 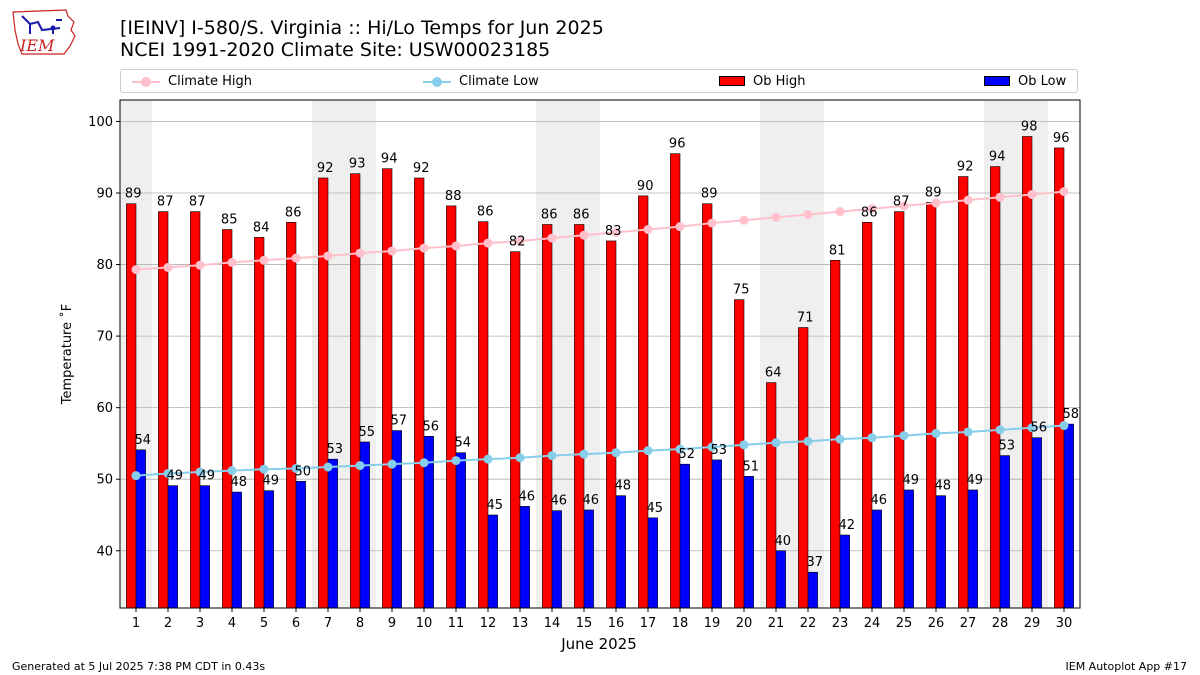 What do you see at coordinates (808, 623) in the screenshot?
I see `x-tick-label: 22` at bounding box center [808, 623].